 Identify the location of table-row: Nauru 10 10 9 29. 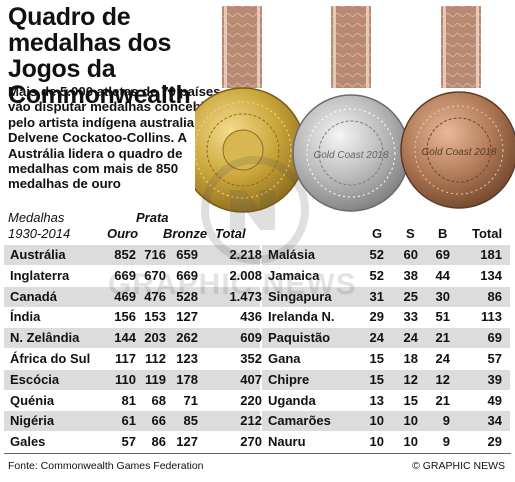
(386, 442).